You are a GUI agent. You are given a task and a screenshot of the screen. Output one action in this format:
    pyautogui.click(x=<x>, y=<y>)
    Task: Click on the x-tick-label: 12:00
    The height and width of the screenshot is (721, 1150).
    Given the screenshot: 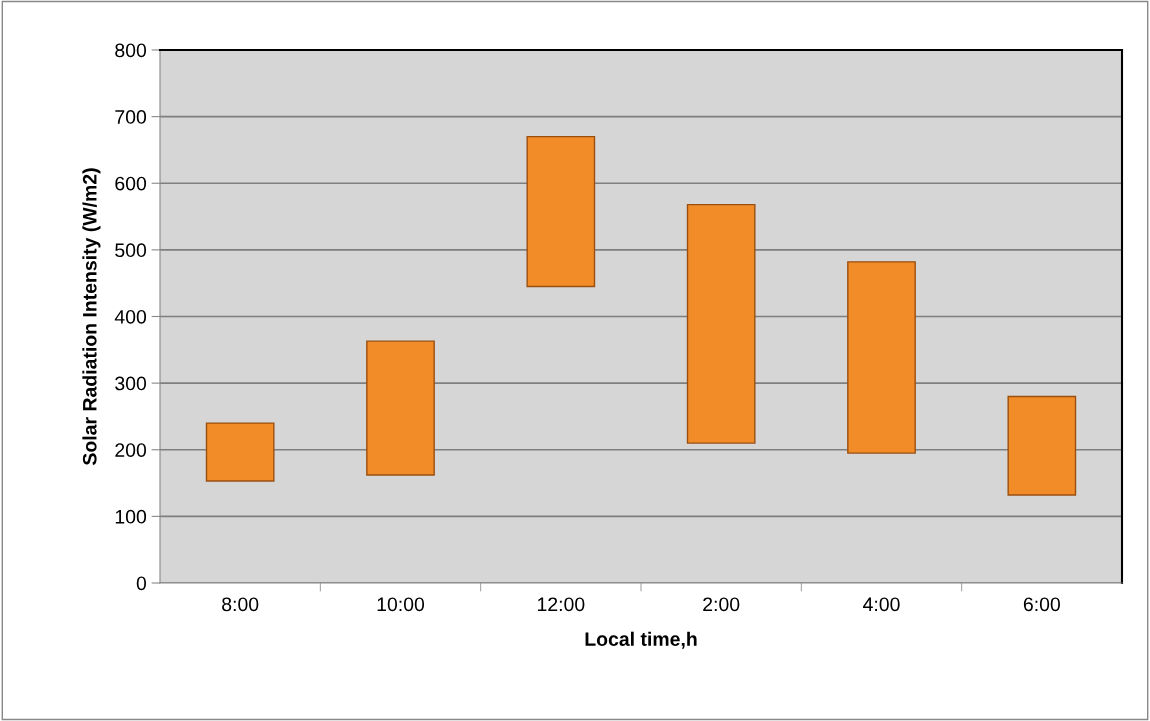 What is the action you would take?
    pyautogui.click(x=561, y=604)
    